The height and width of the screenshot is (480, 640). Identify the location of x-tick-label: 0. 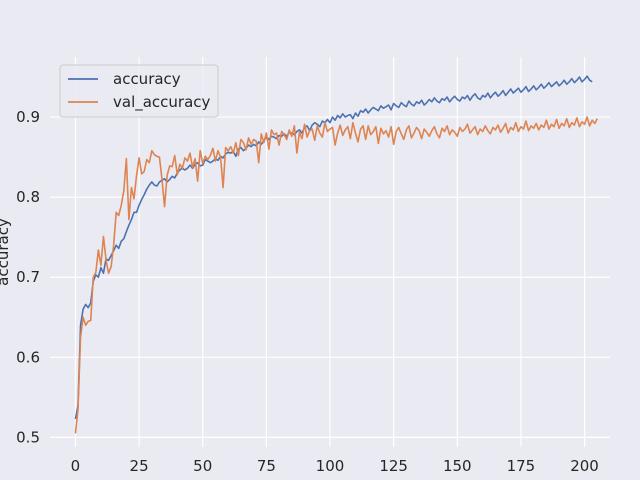
(76, 466).